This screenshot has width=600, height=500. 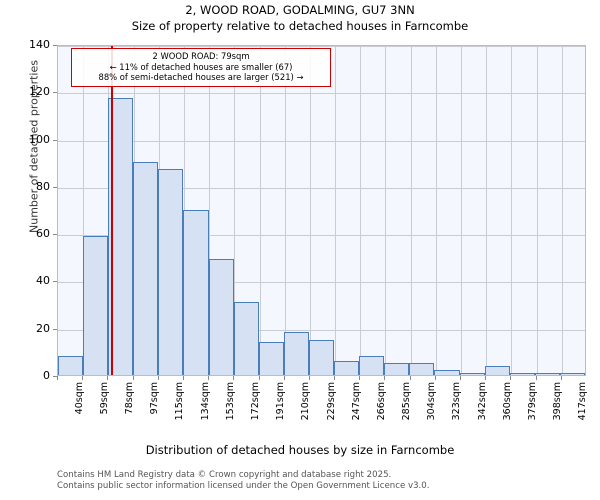 I want to click on x-tick-label: 379sqm, so click(x=533, y=401).